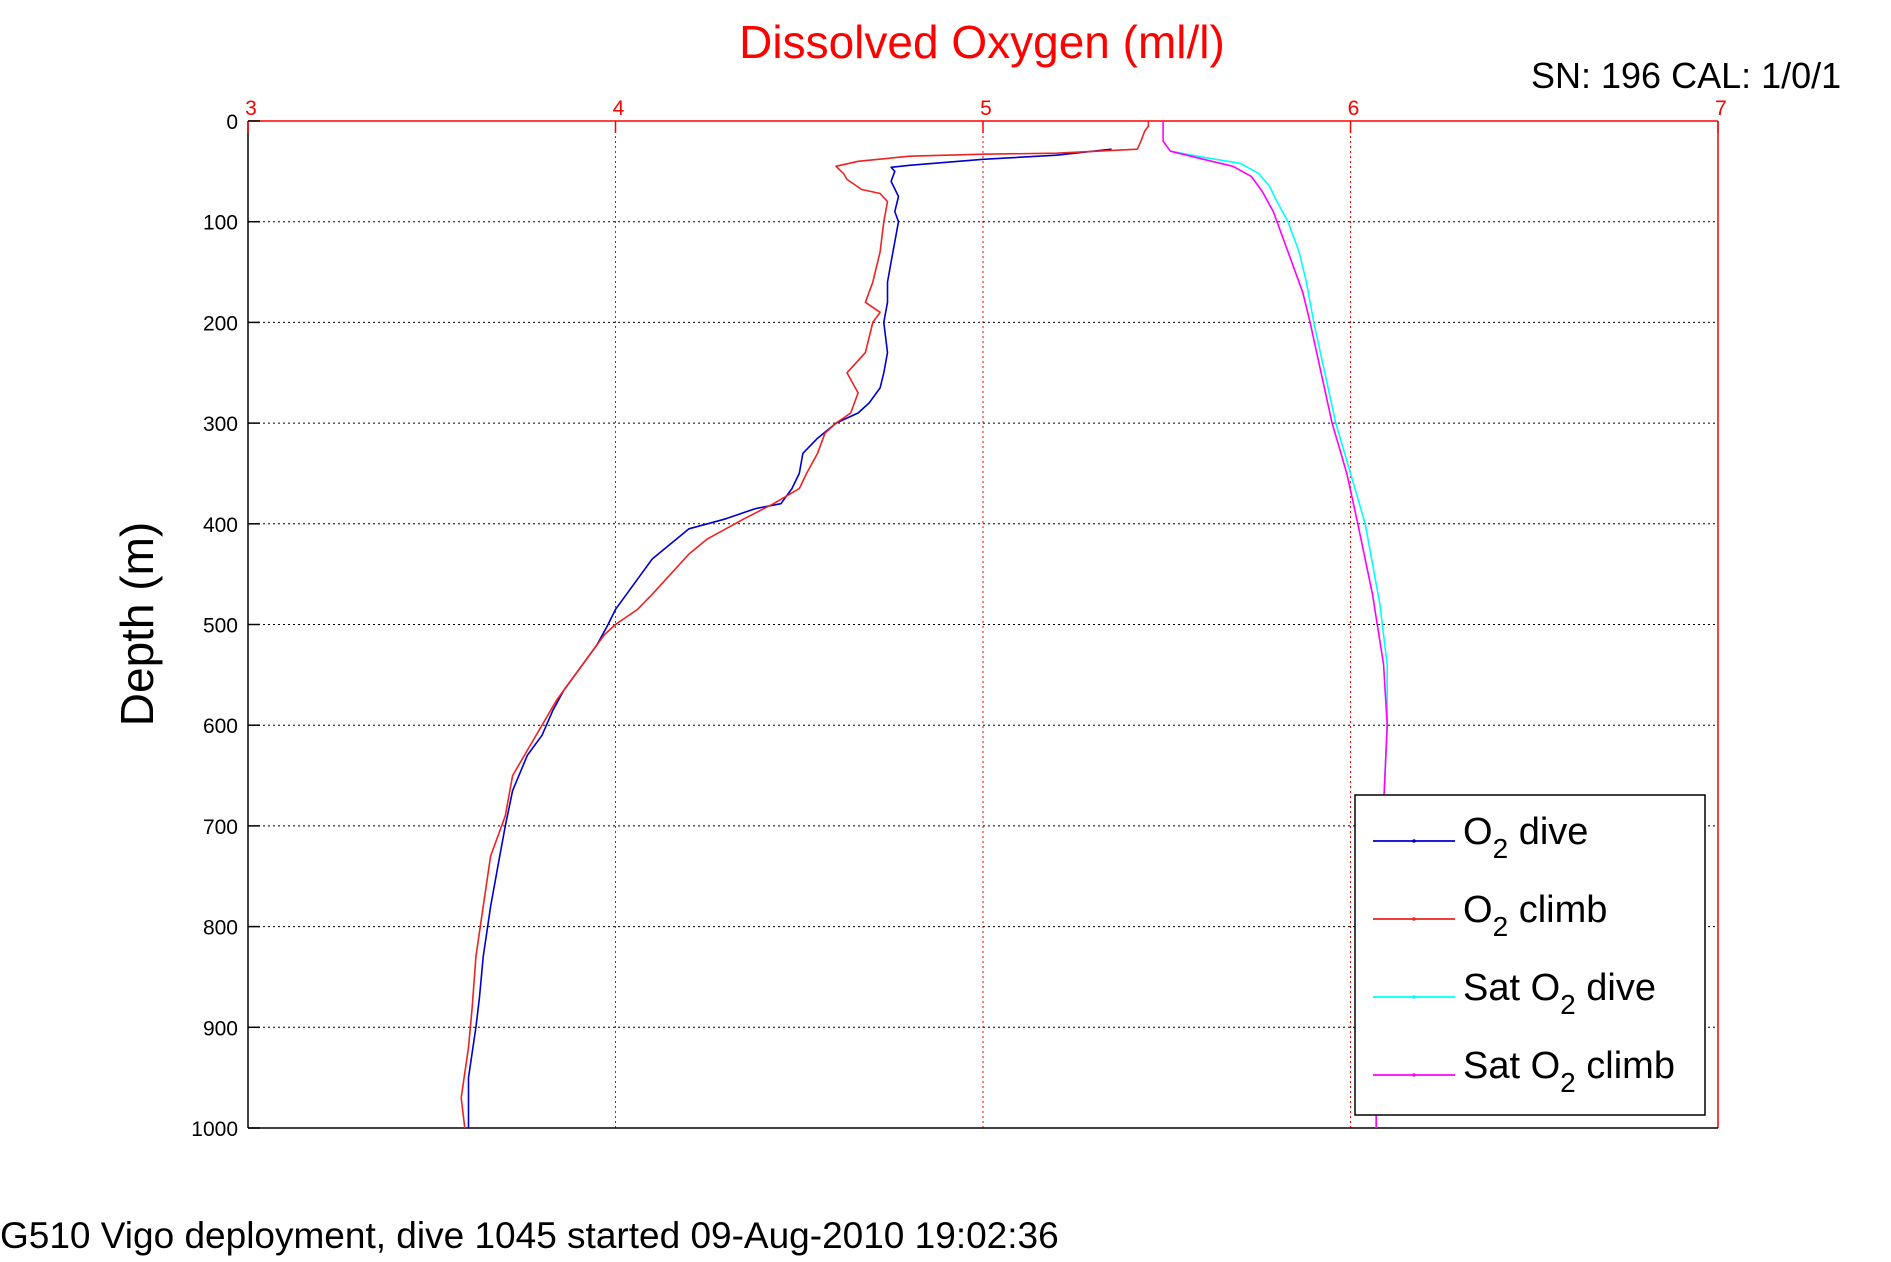 This screenshot has height=1262, width=1891. I want to click on y-tick-label: 300, so click(220, 424).